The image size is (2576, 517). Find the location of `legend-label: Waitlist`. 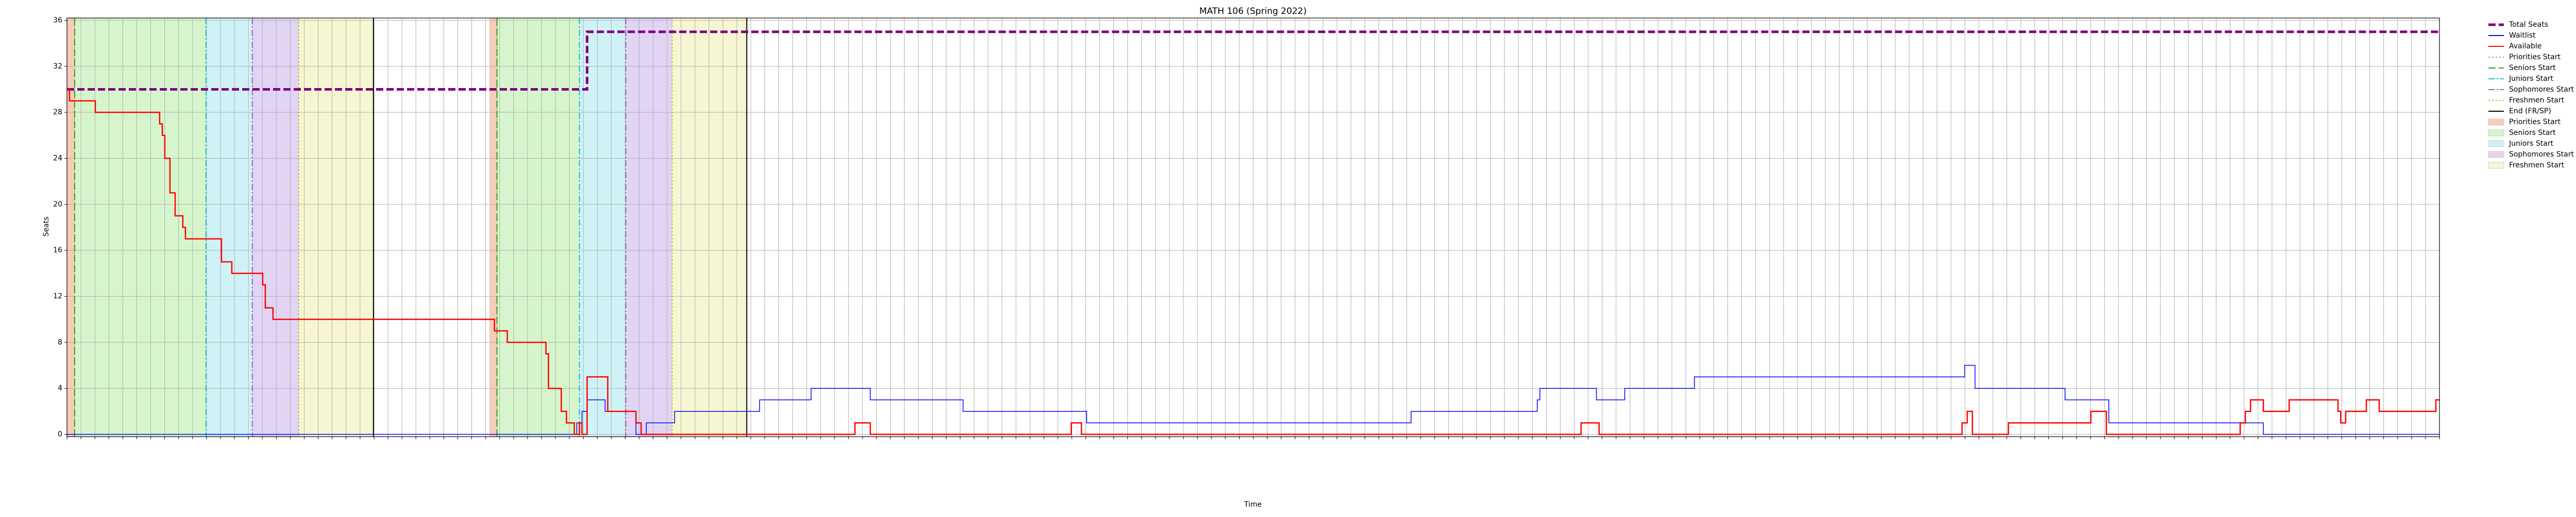

legend-label: Waitlist is located at coordinates (2522, 35).